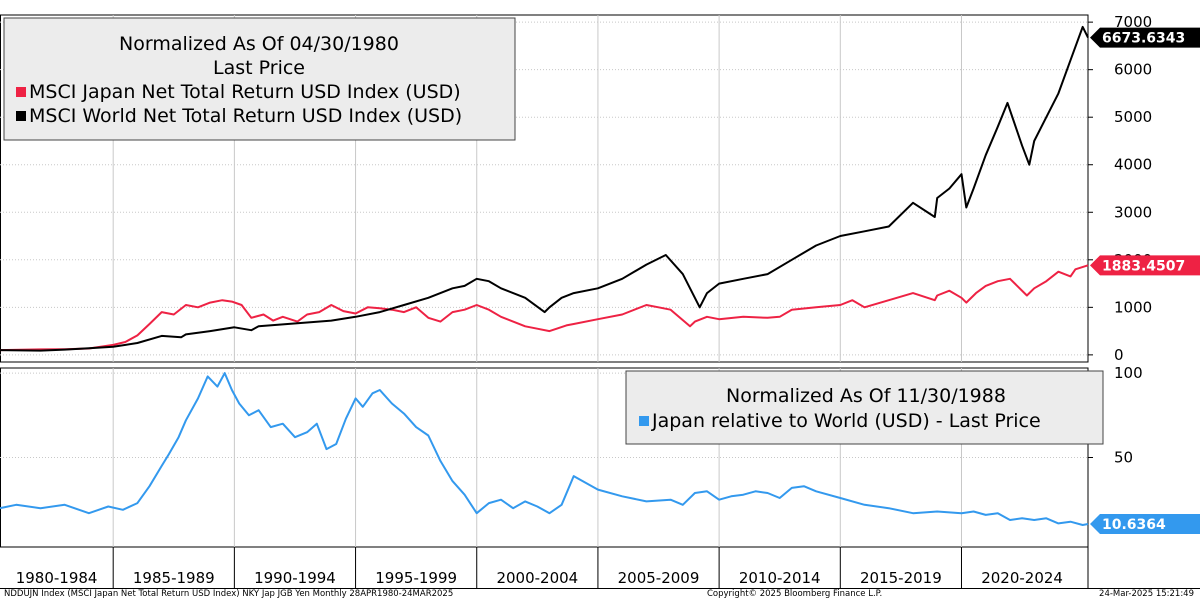 This screenshot has height=603, width=1200. Describe the element at coordinates (544, 308) in the screenshot. I see `japan-series-line` at that location.